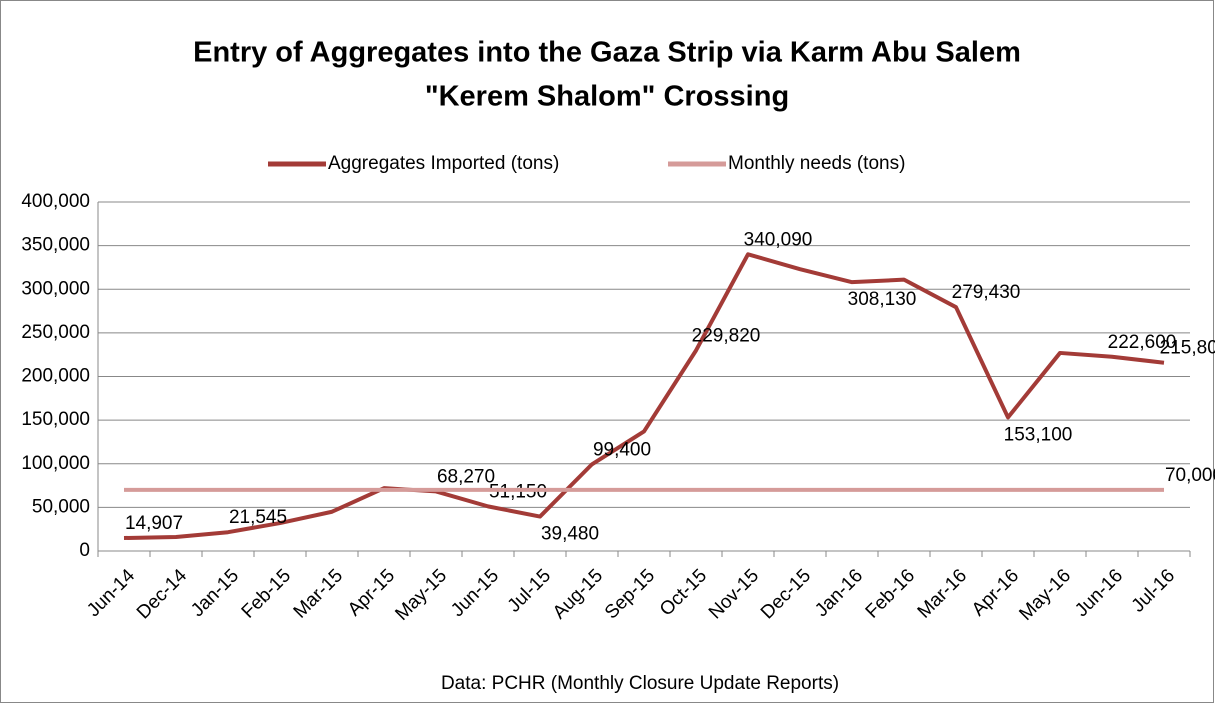 Image resolution: width=1215 pixels, height=704 pixels. I want to click on y-tick-label: 100,000, so click(55, 463).